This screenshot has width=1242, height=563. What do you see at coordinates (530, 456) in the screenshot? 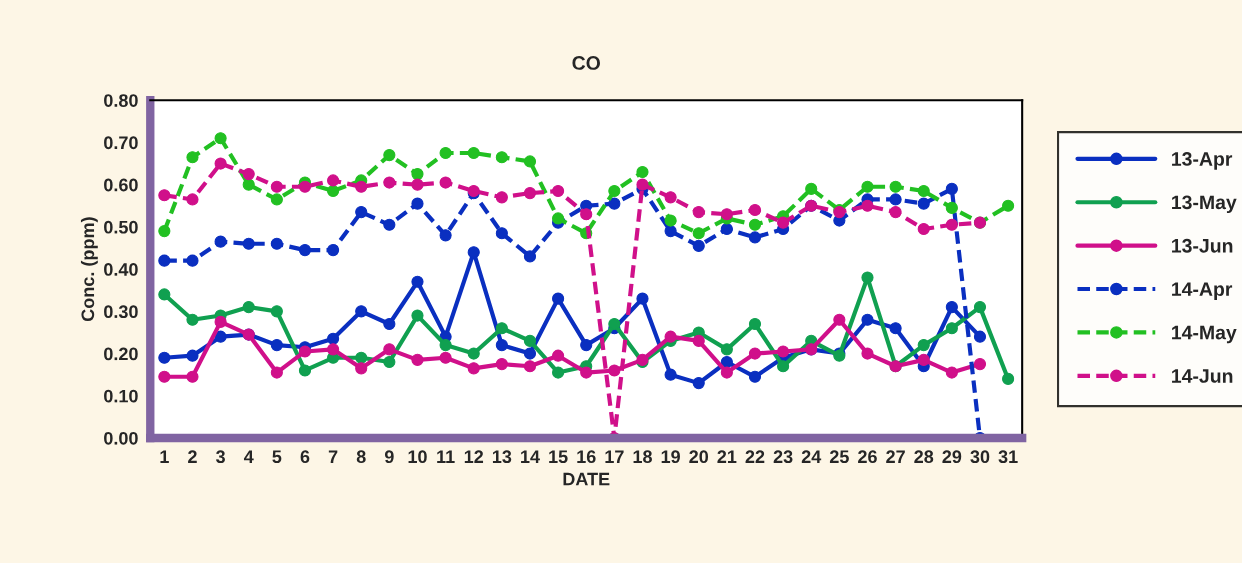
I see `x-tick-label: 14` at bounding box center [530, 456].